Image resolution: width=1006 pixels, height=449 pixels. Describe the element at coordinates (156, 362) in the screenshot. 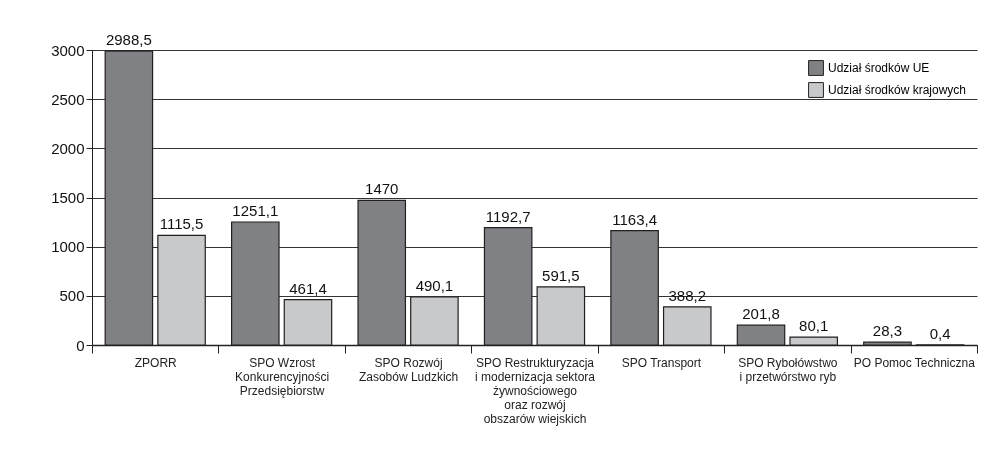

I see `x-tick-label: ZPORR` at that location.